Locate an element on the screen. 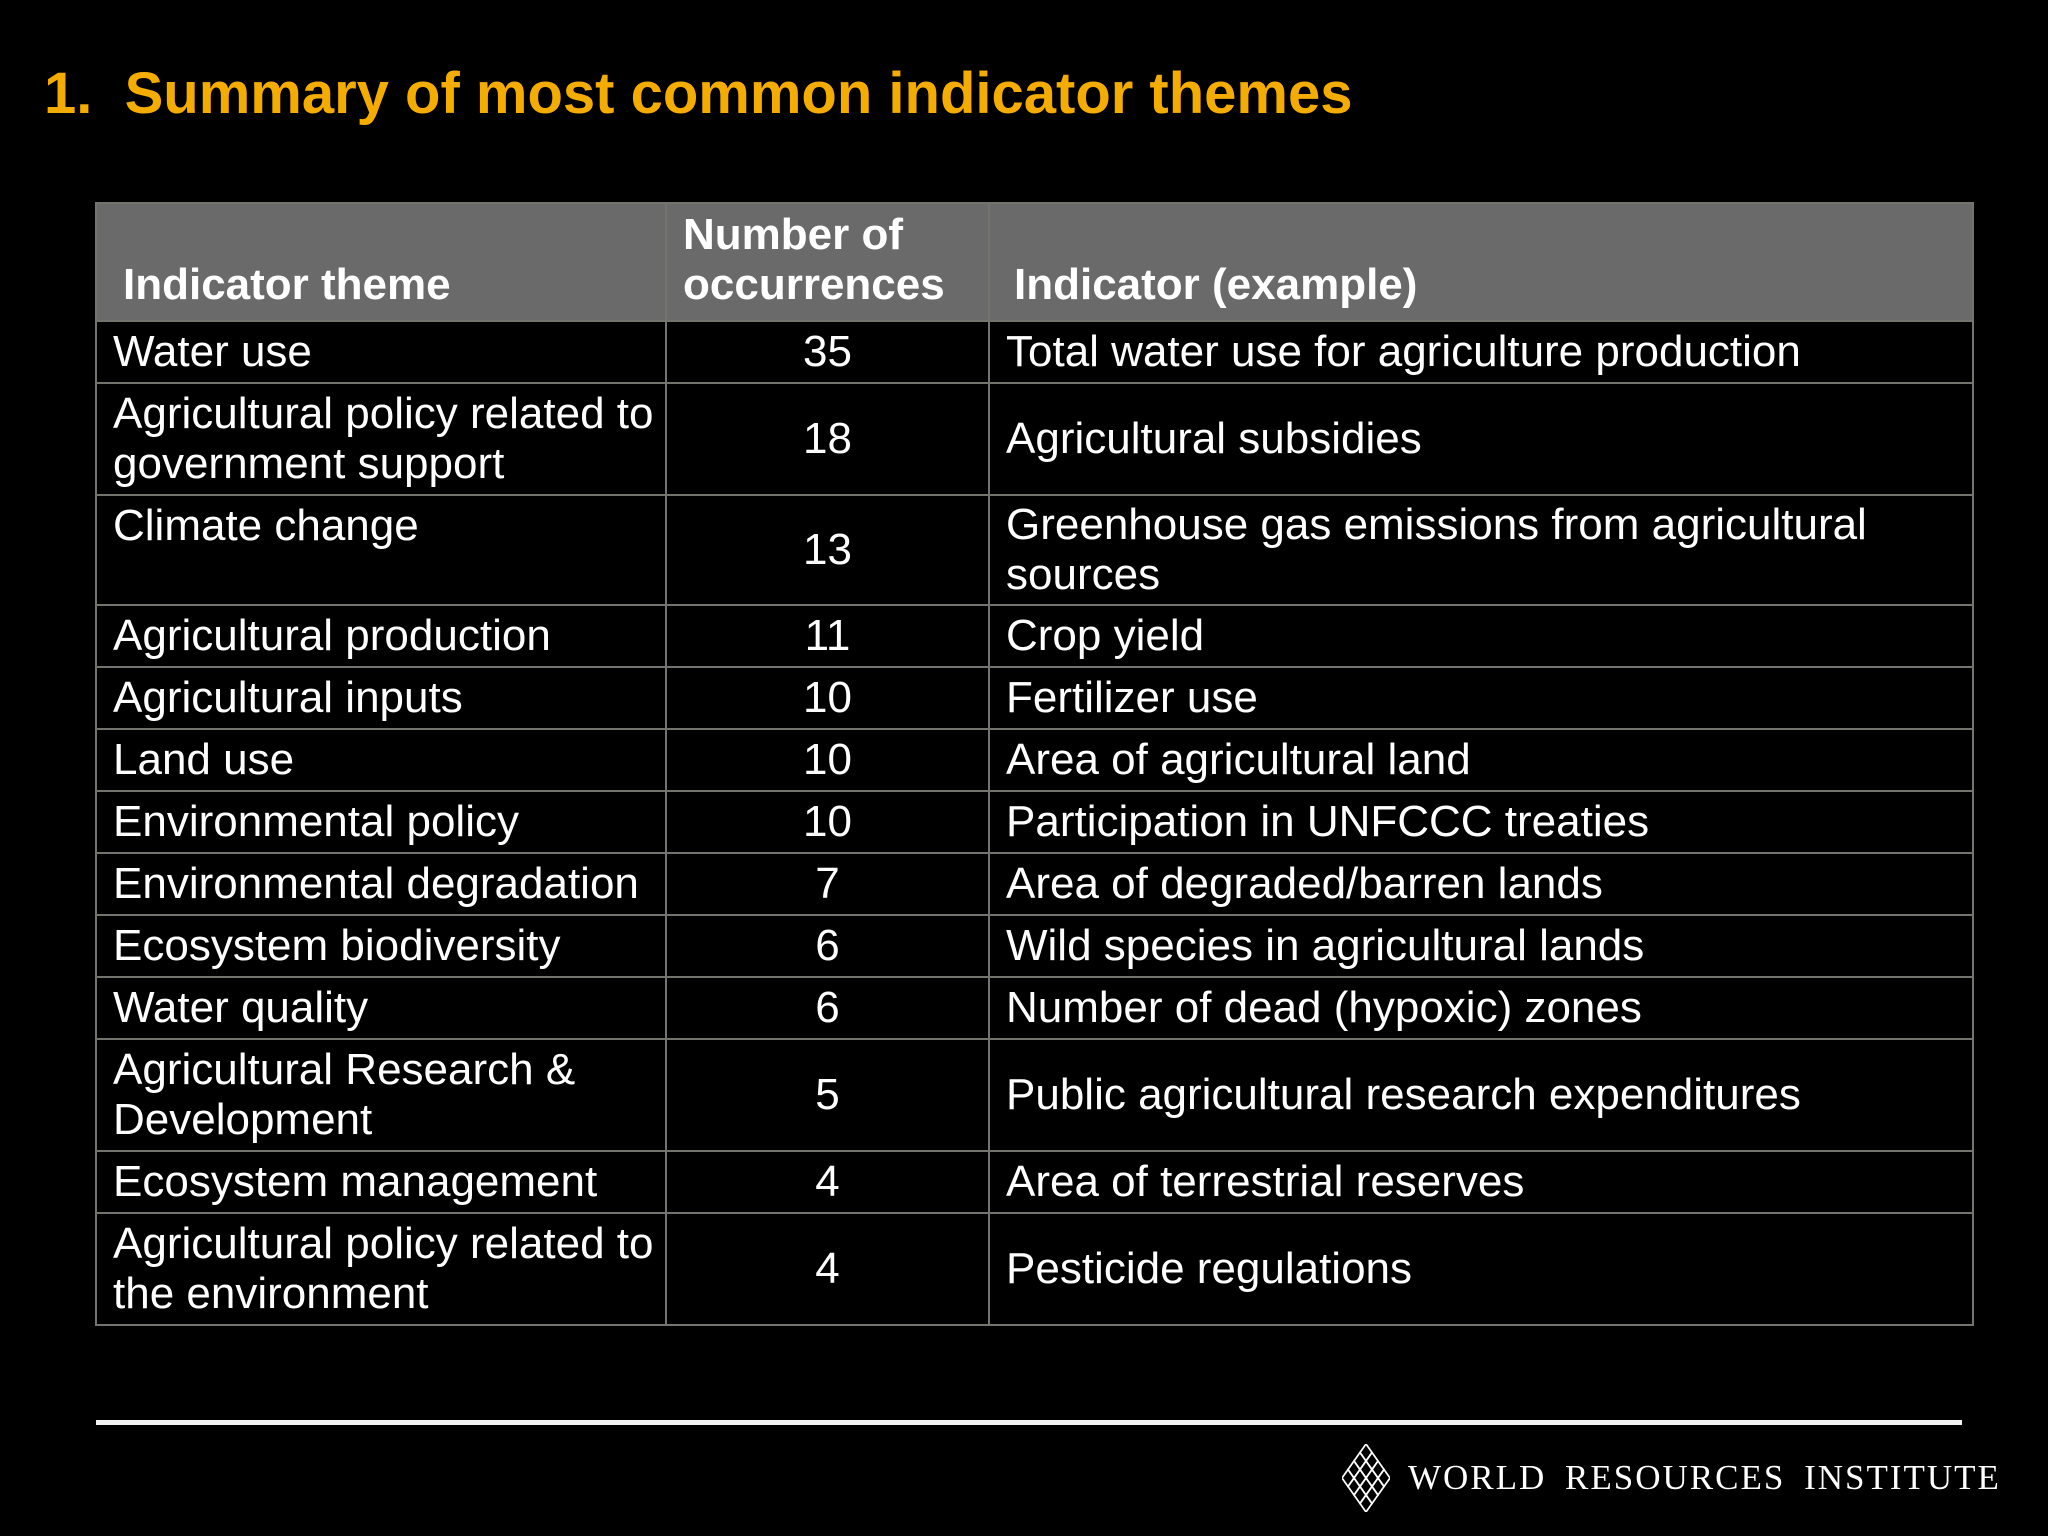 The image size is (2048, 1536). column-header-number-of-occurrences: Number of occurrences is located at coordinates (827, 262).